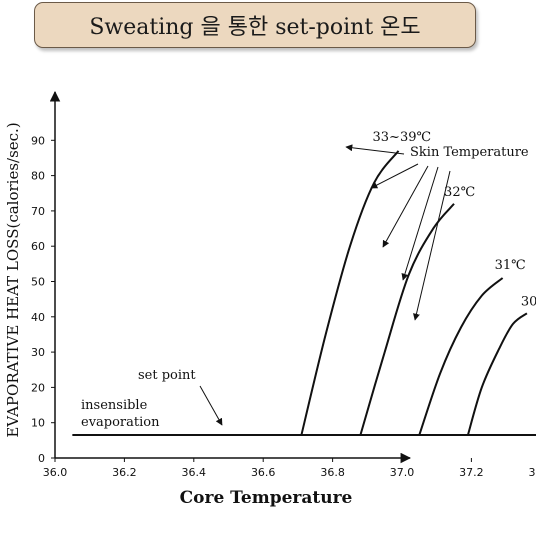 This screenshot has height=551, width=536. Describe the element at coordinates (38, 140) in the screenshot. I see `y-tick-label-9: 90` at that location.